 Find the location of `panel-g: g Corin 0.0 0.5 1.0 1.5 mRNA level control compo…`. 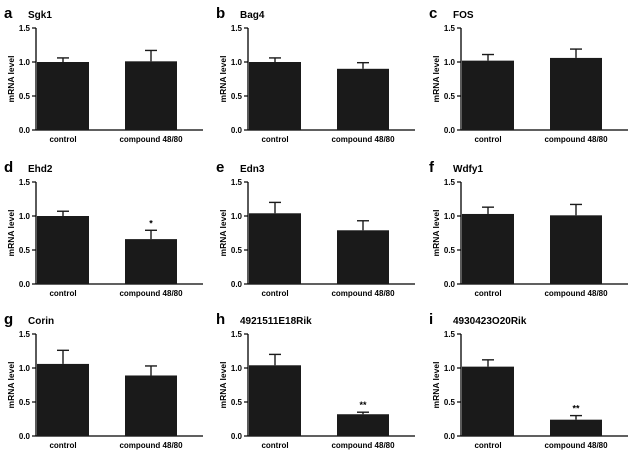

panel-g: g Corin 0.0 0.5 1.0 1.5 mRNA level control compo… is located at coordinates (103, 380).